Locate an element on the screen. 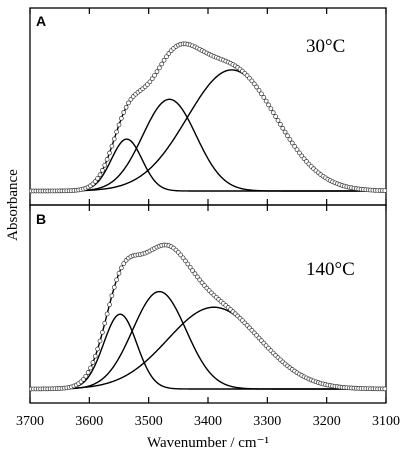  x-tick-labels: 3700 3600 3500 3400 3300 3200 3100 is located at coordinates (208, 421).